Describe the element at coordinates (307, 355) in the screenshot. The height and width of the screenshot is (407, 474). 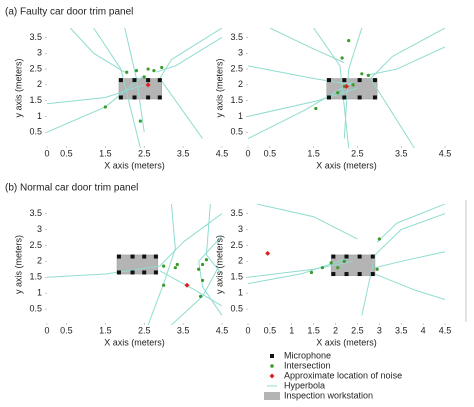
I see `legend-label: Microphone` at that location.